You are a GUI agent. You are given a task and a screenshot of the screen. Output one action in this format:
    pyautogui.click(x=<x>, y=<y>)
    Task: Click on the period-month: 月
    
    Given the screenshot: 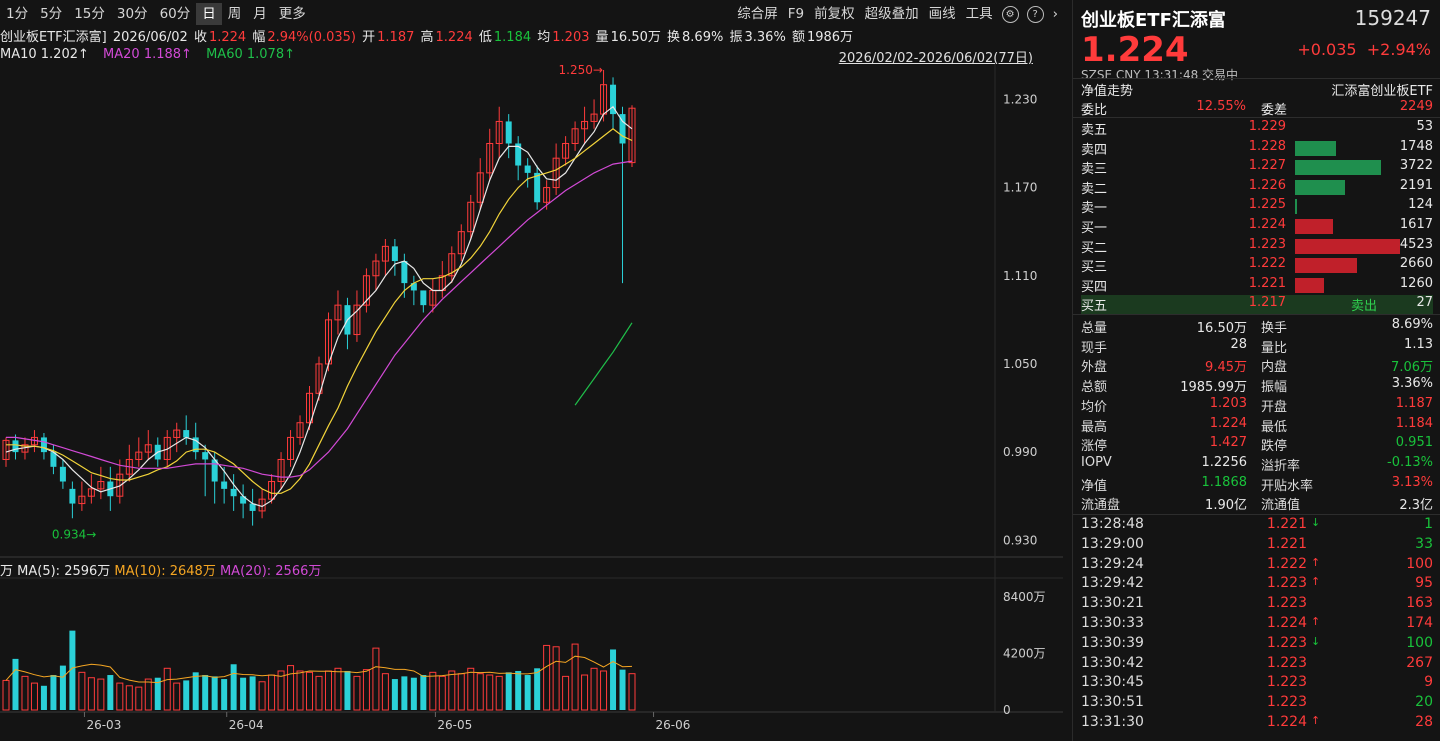 What is the action you would take?
    pyautogui.click(x=260, y=14)
    